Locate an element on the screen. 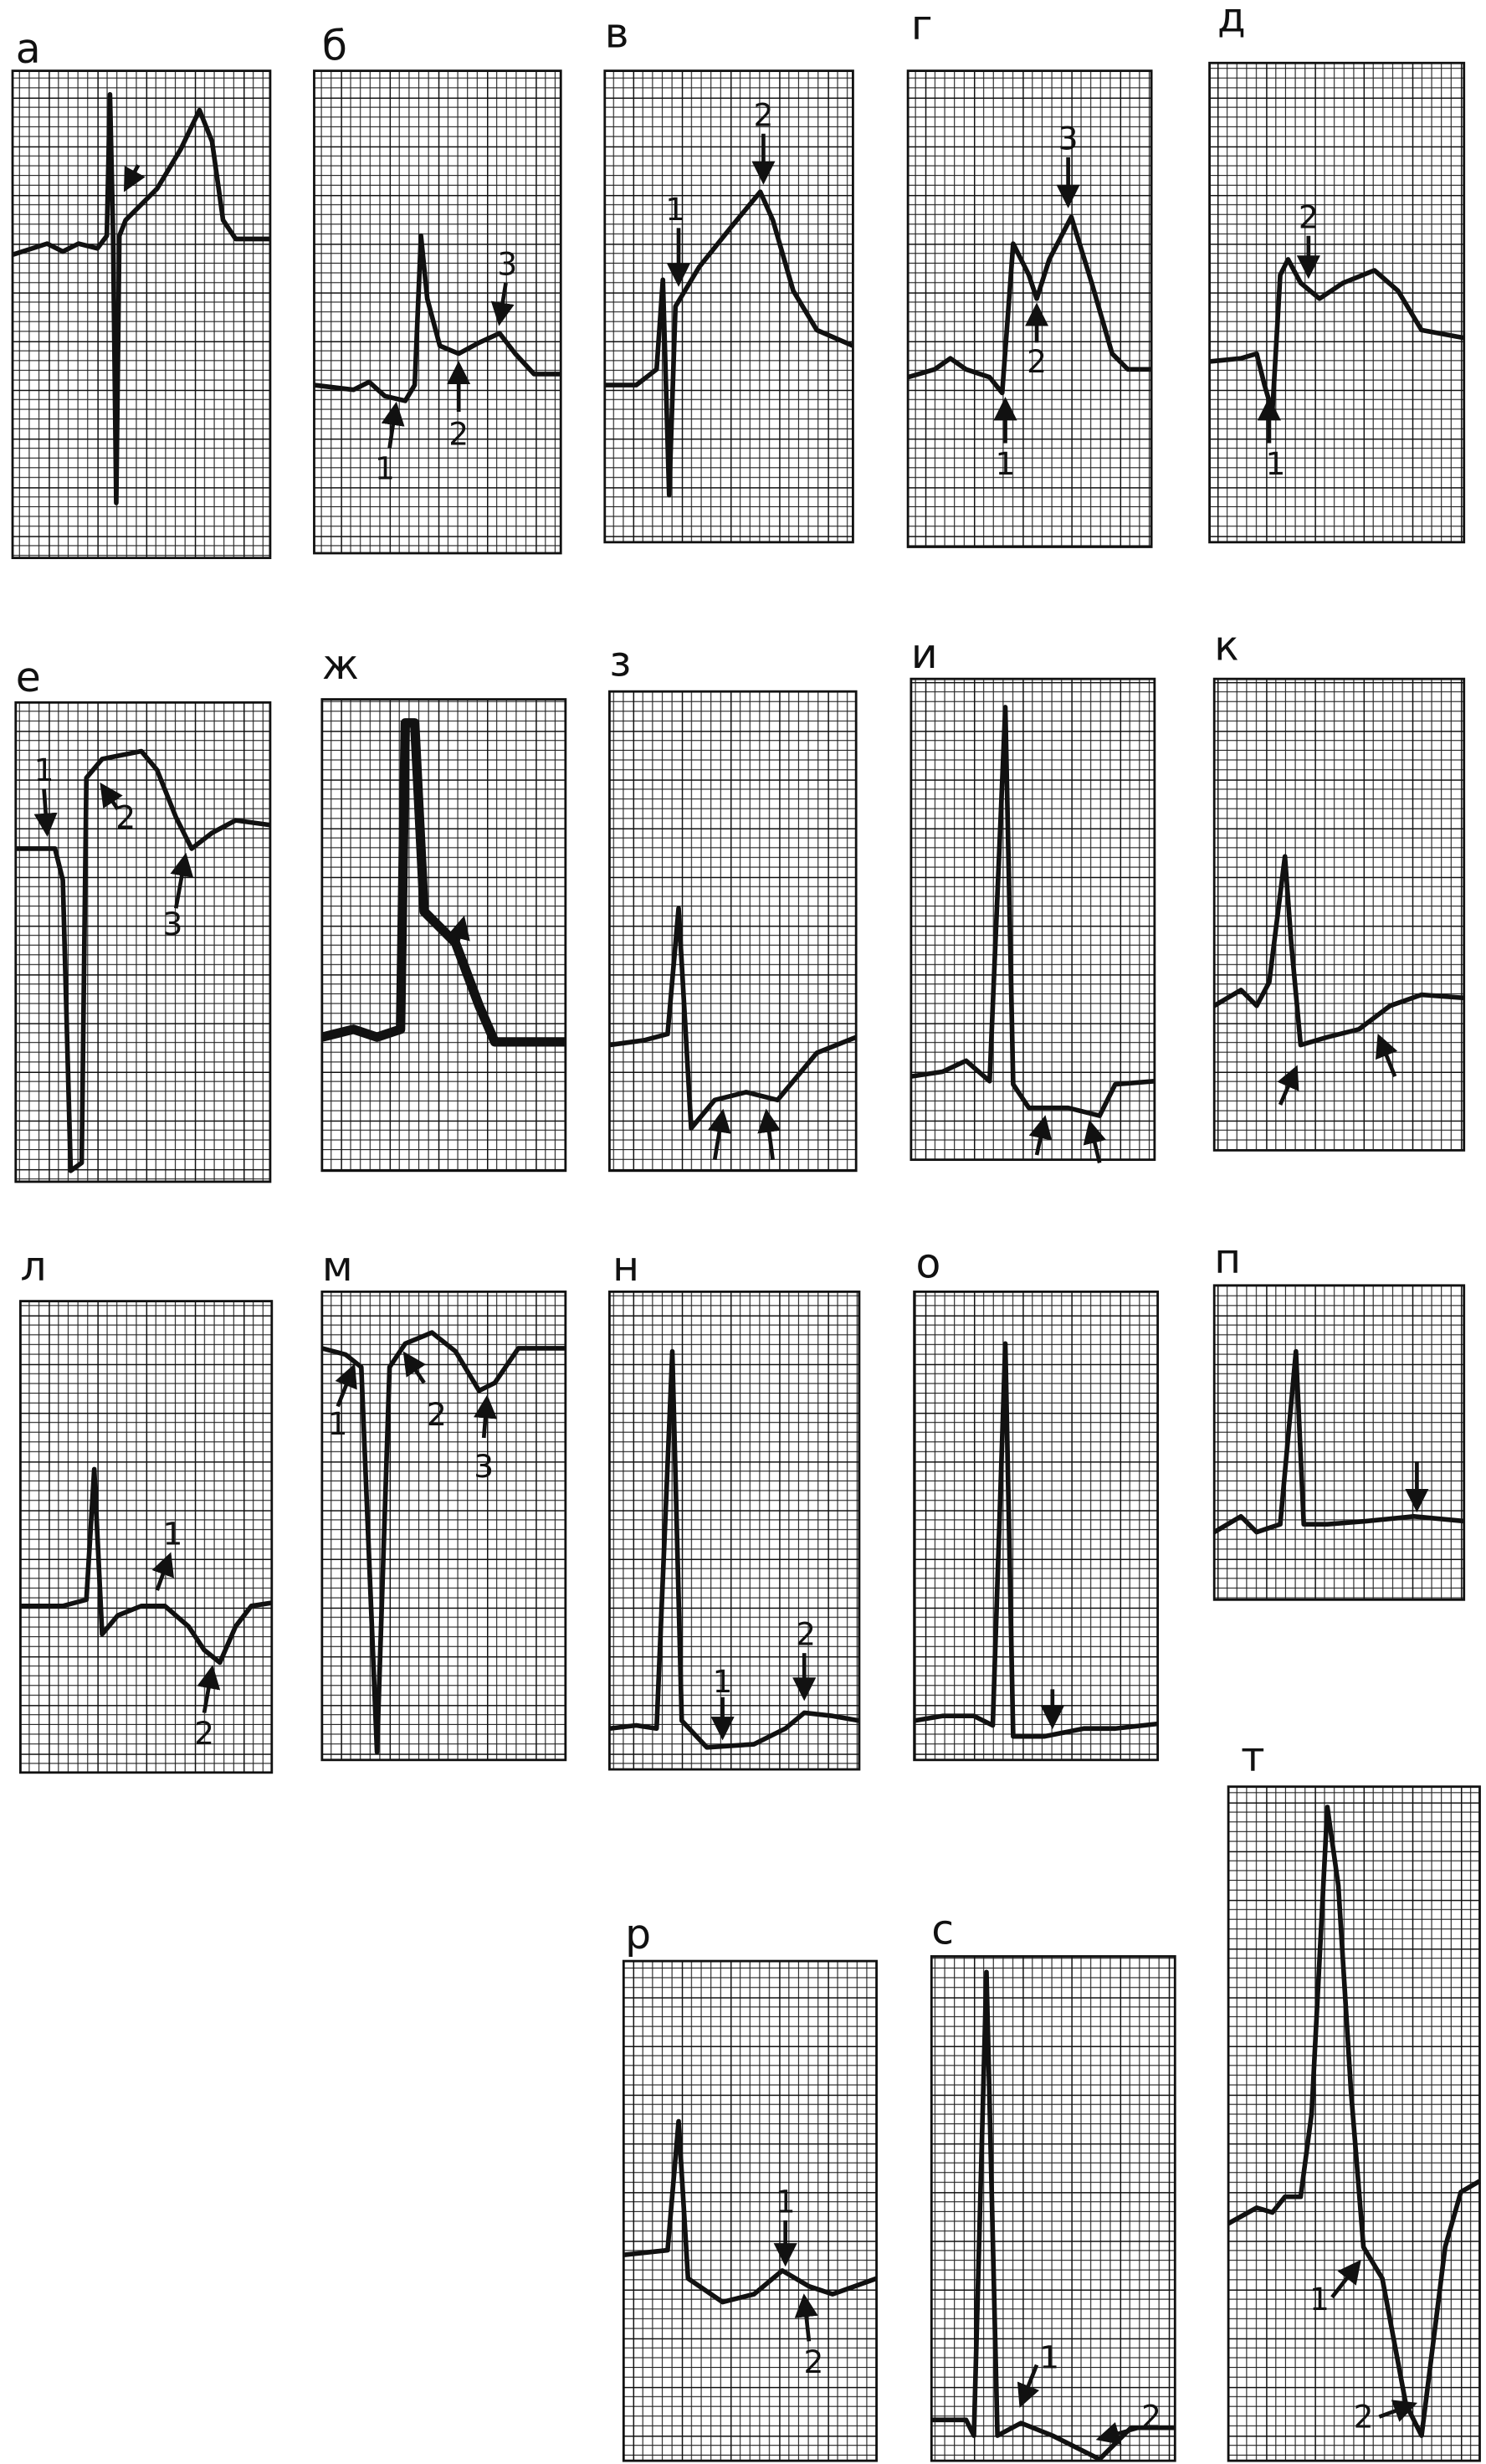 The width and height of the screenshot is (1486, 2464). panel-letter: ж is located at coordinates (340, 665).